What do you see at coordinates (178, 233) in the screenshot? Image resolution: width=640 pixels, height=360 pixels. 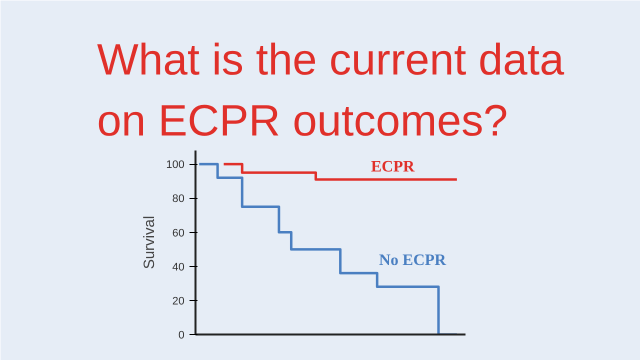 I see `y-tick-label: 60` at bounding box center [178, 233].